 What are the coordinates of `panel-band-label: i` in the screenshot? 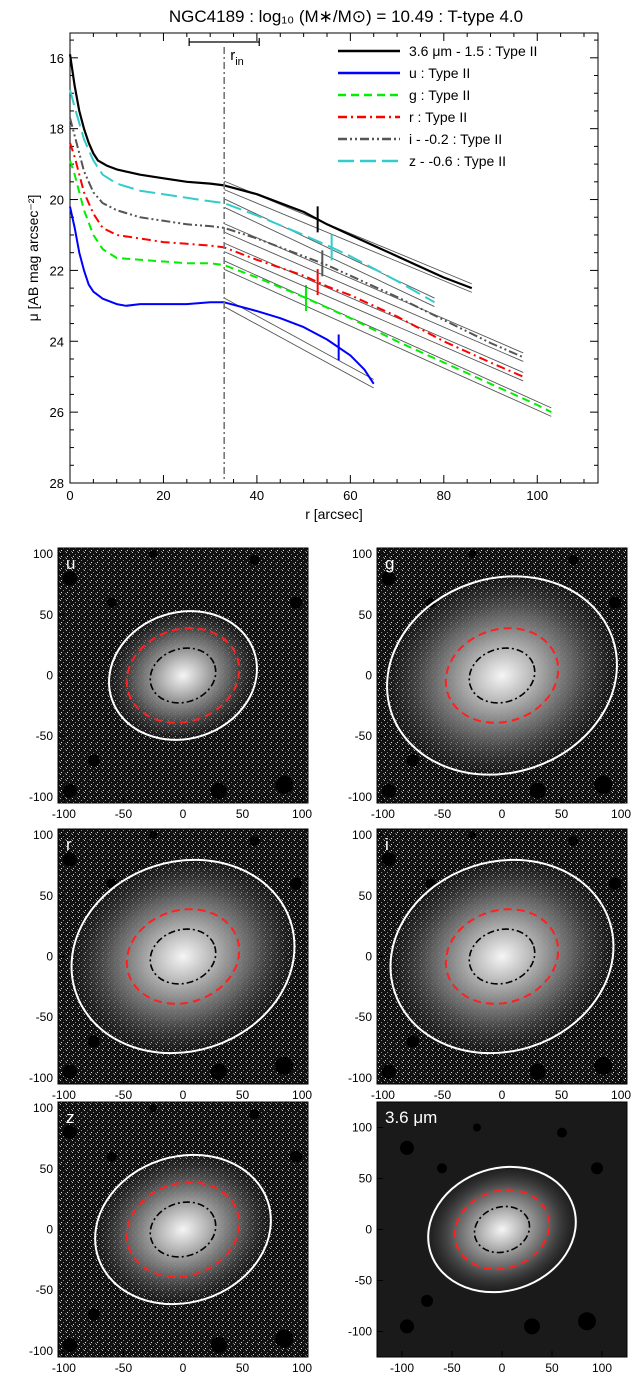 It's located at (387, 844).